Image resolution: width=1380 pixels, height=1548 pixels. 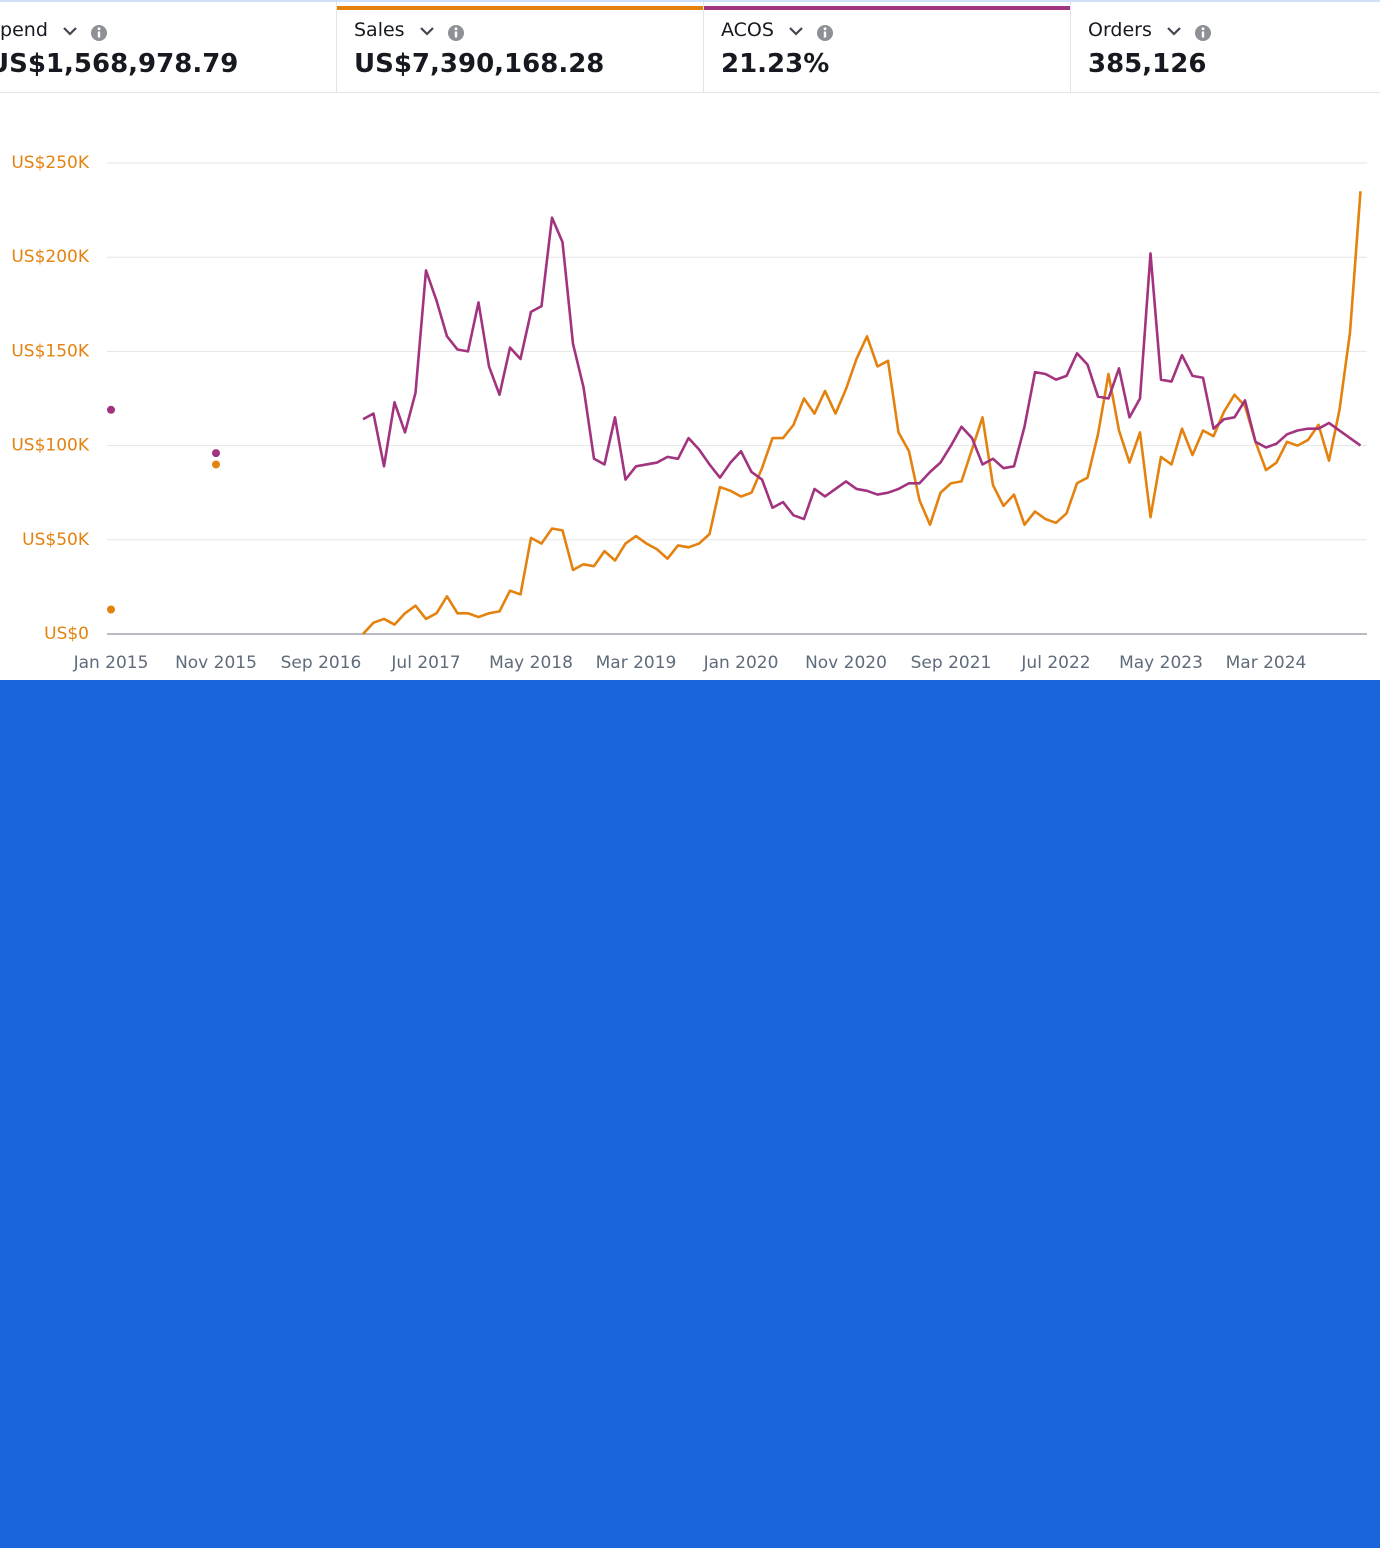 What do you see at coordinates (50, 163) in the screenshot?
I see `y-tick-label: US$250K` at bounding box center [50, 163].